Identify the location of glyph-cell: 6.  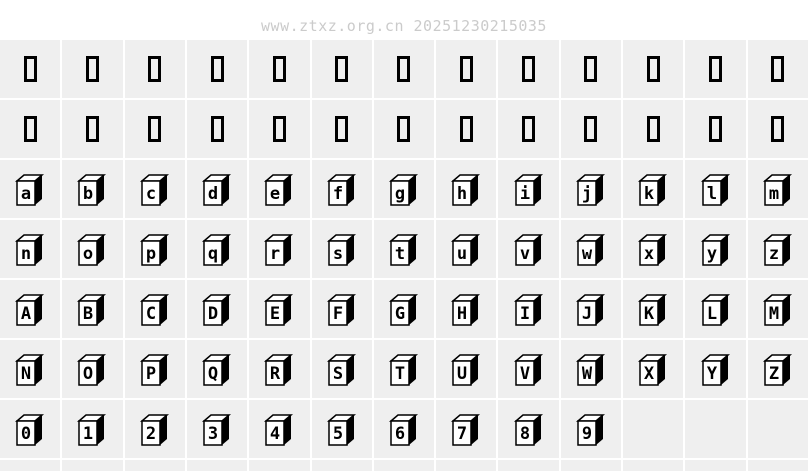
(404, 429).